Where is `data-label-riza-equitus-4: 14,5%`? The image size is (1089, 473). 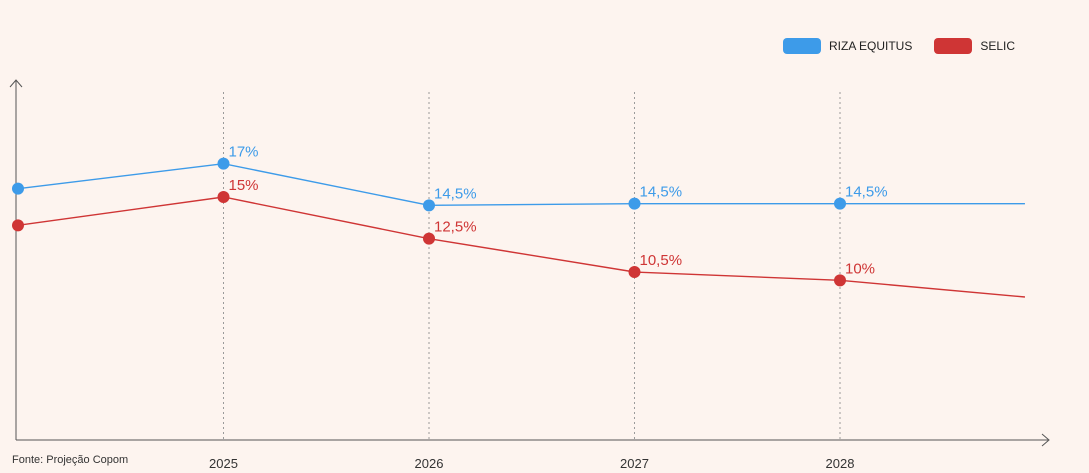
data-label-riza-equitus-4: 14,5% is located at coordinates (866, 192).